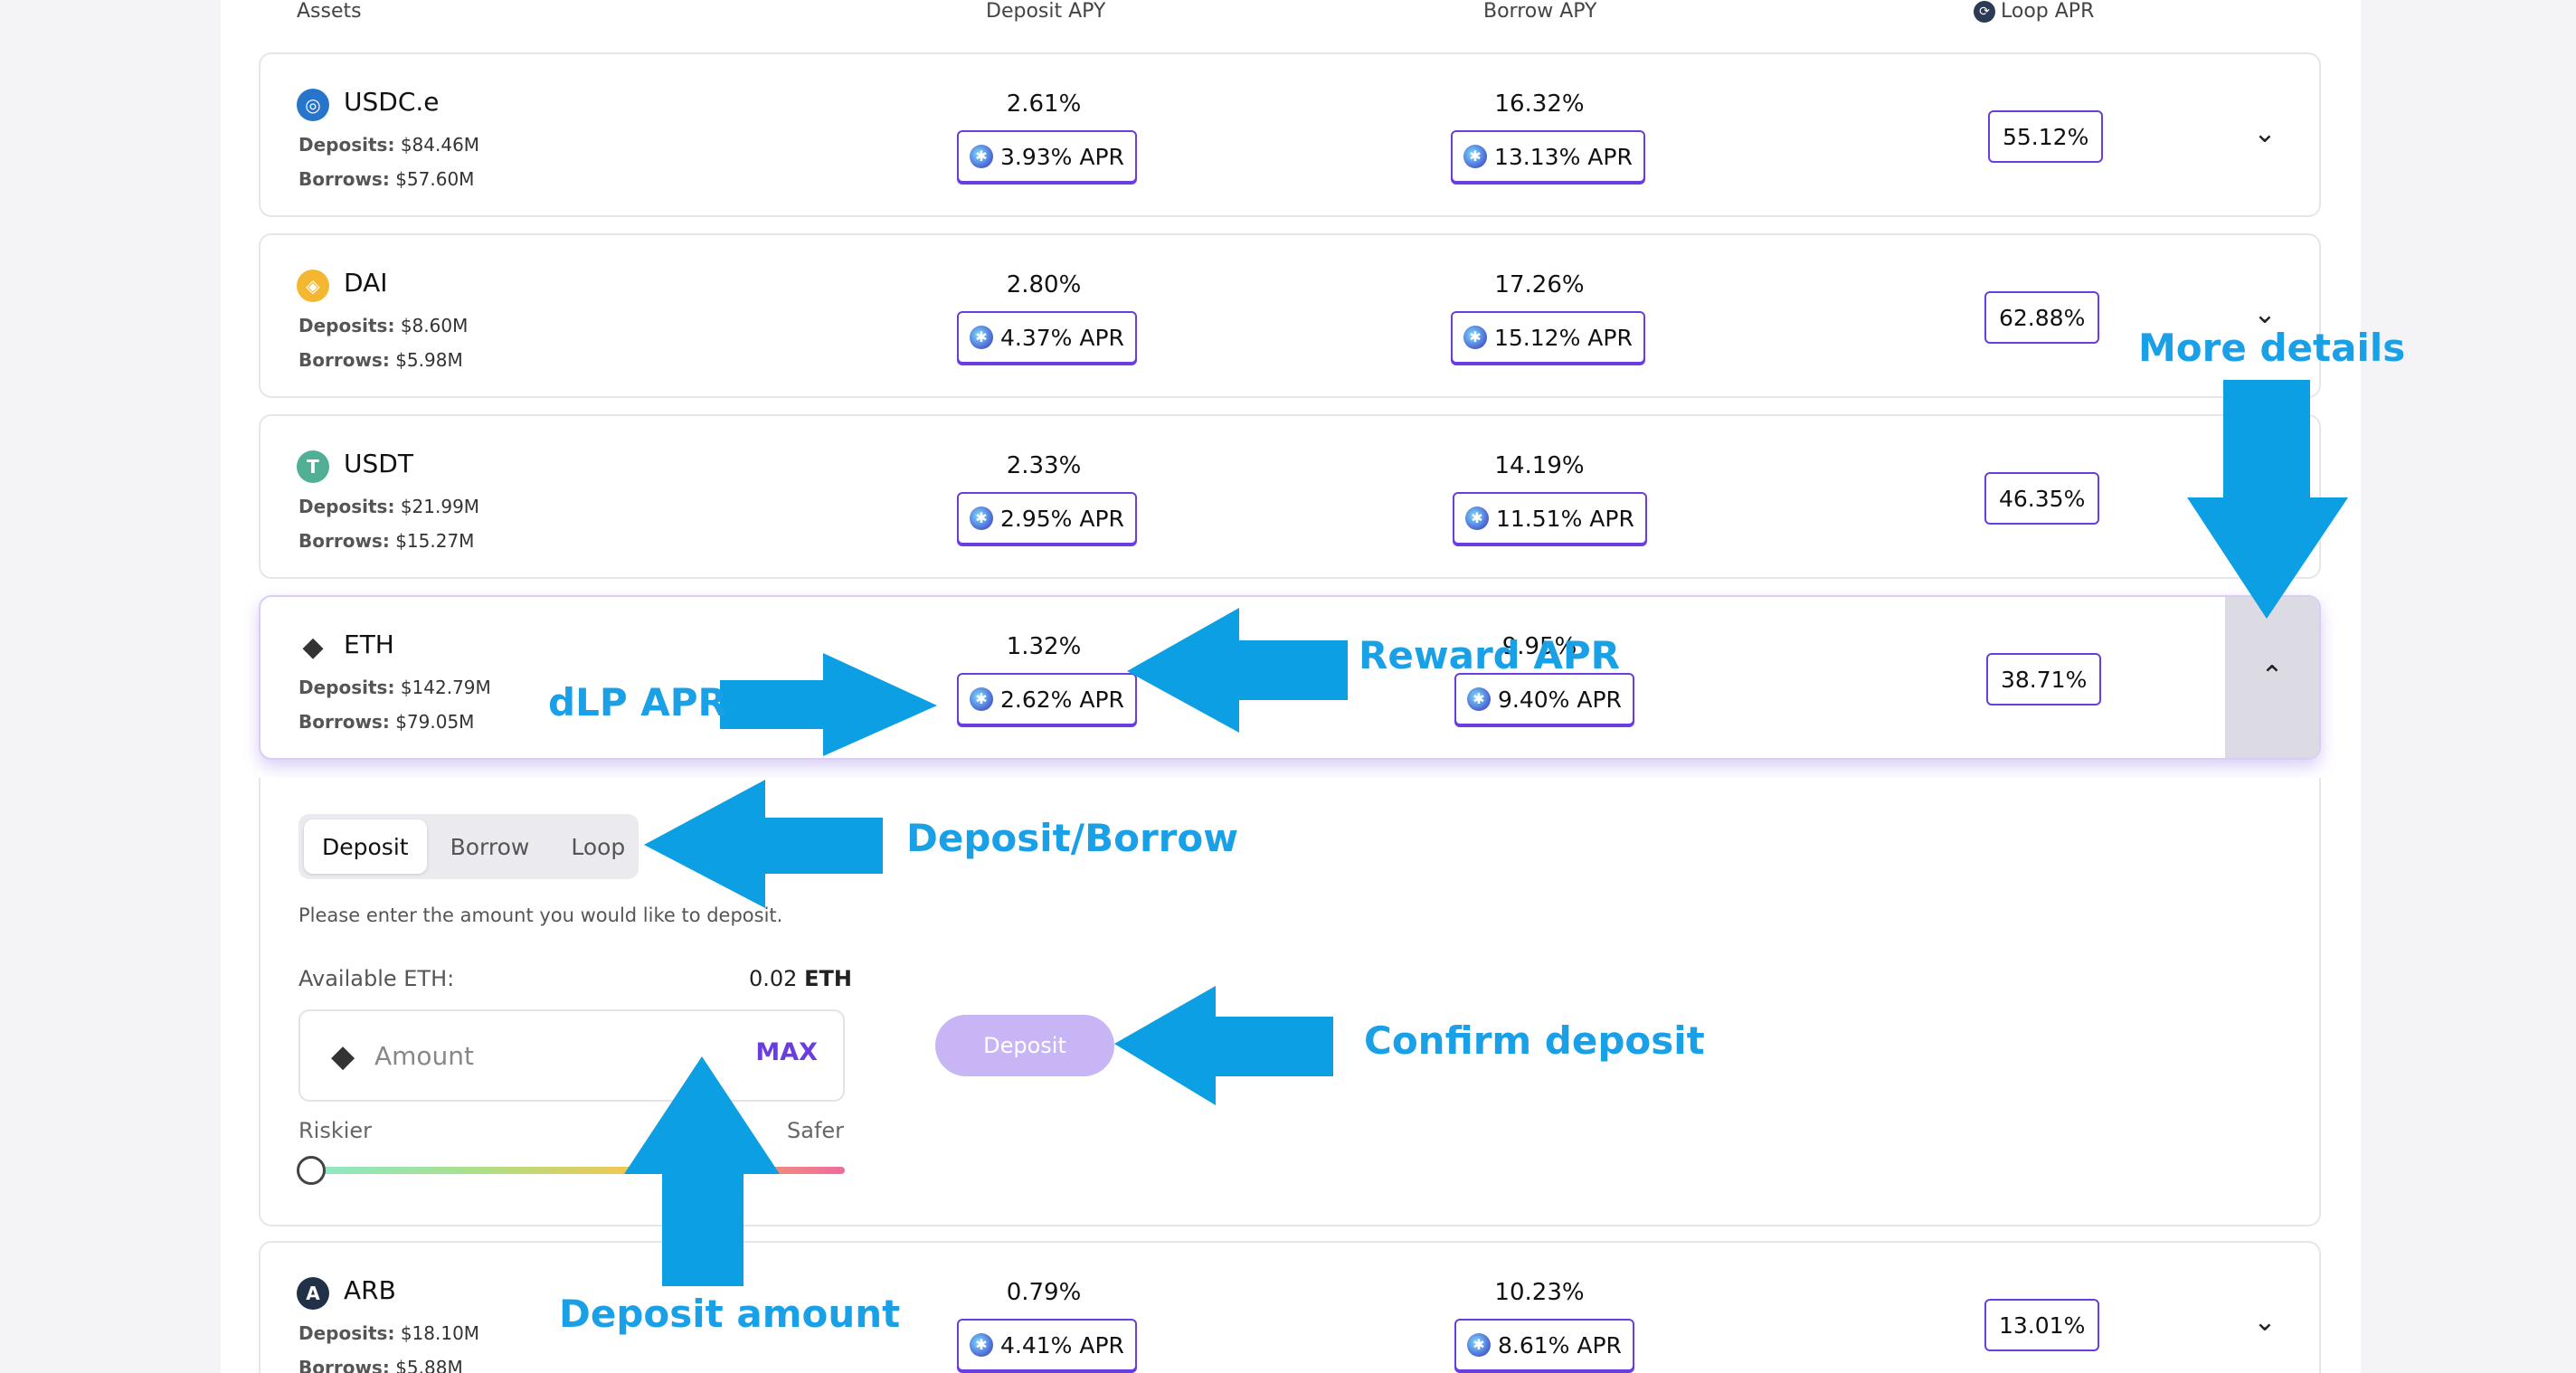  I want to click on borrows-stat: Borrows: $15.27M, so click(387, 541).